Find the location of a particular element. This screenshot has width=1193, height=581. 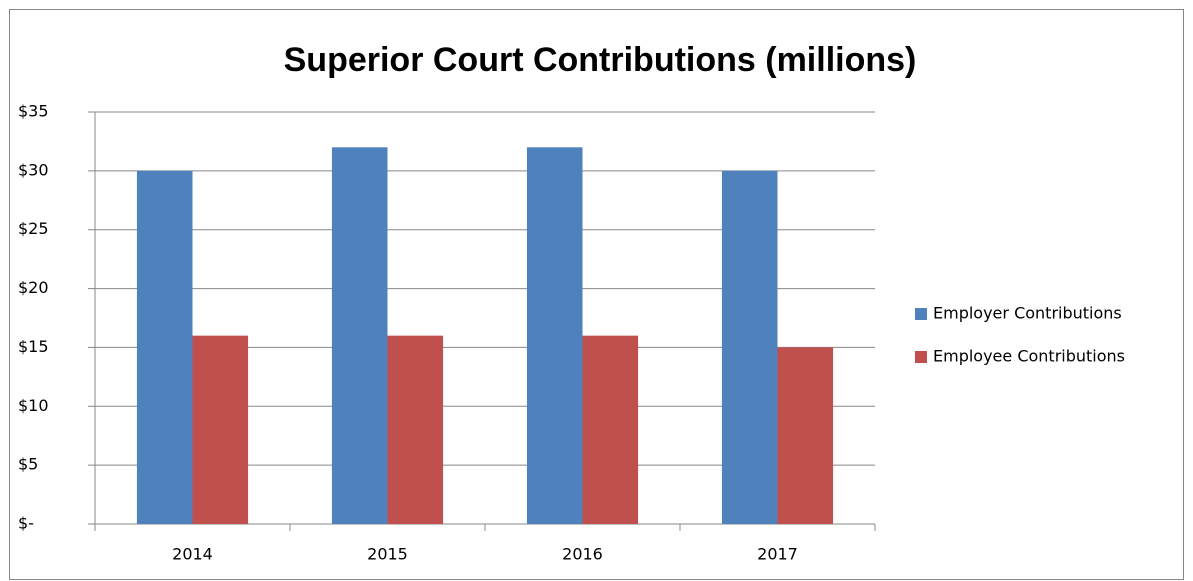

x-tick-label: 2016 is located at coordinates (582, 554).